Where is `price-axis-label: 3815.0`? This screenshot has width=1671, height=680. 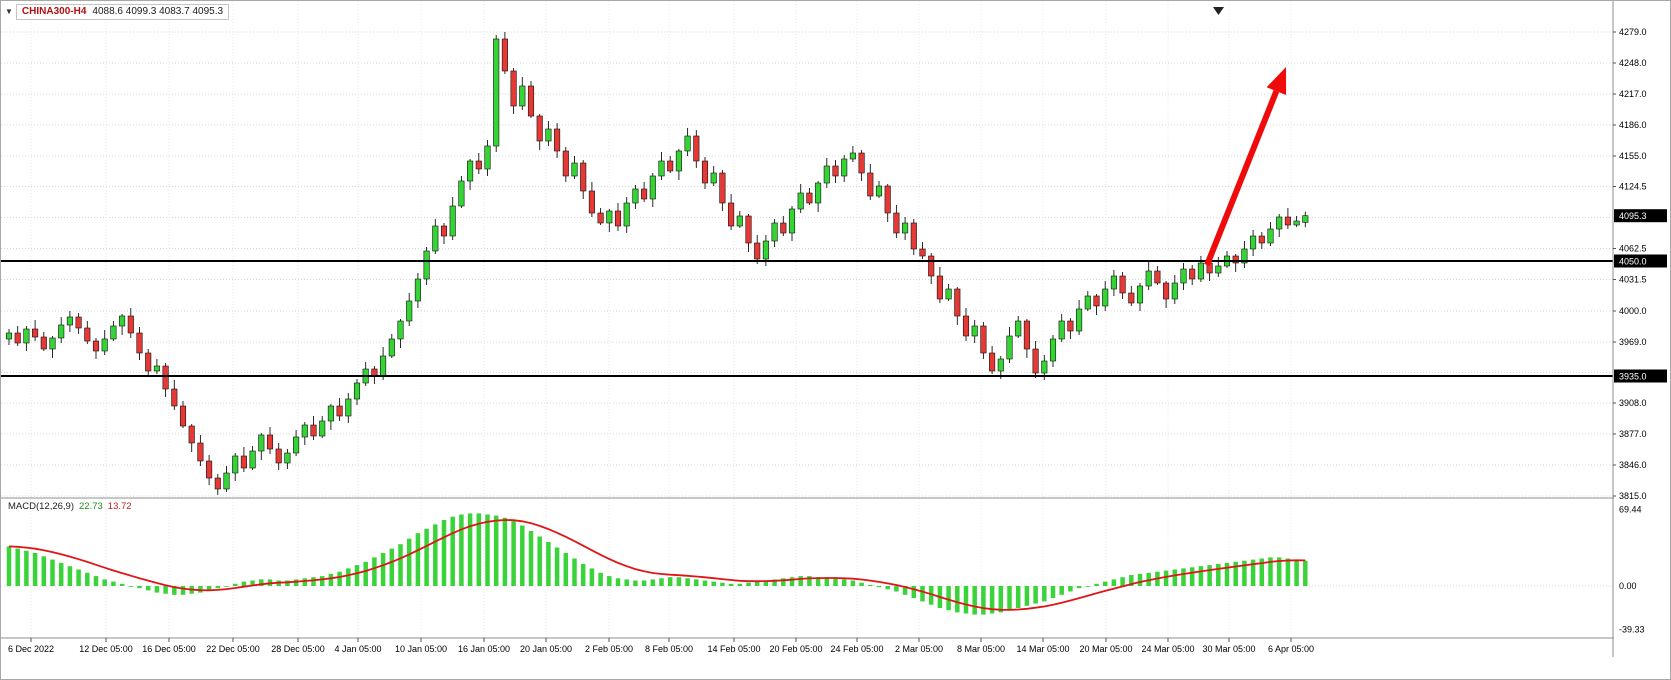
price-axis-label: 3815.0 is located at coordinates (1633, 496).